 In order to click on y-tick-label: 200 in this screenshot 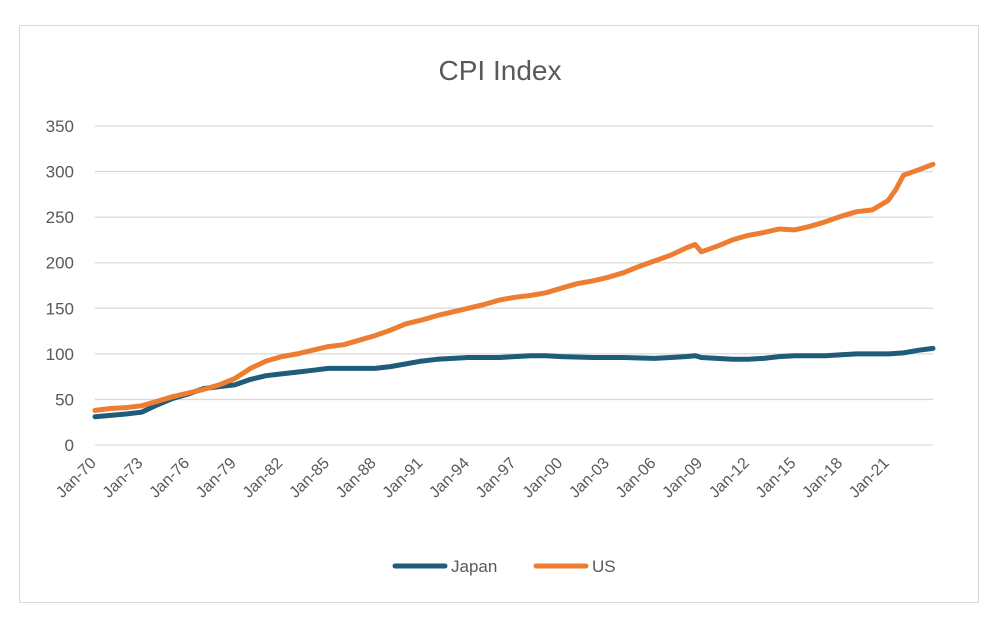, I will do `click(60, 263)`.